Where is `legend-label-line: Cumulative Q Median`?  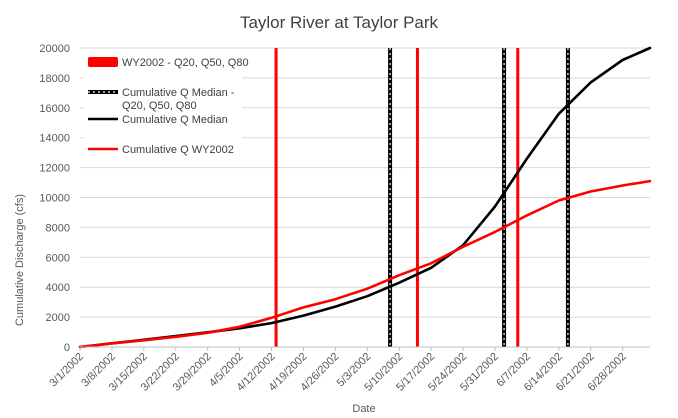
legend-label-line: Cumulative Q Median is located at coordinates (175, 120).